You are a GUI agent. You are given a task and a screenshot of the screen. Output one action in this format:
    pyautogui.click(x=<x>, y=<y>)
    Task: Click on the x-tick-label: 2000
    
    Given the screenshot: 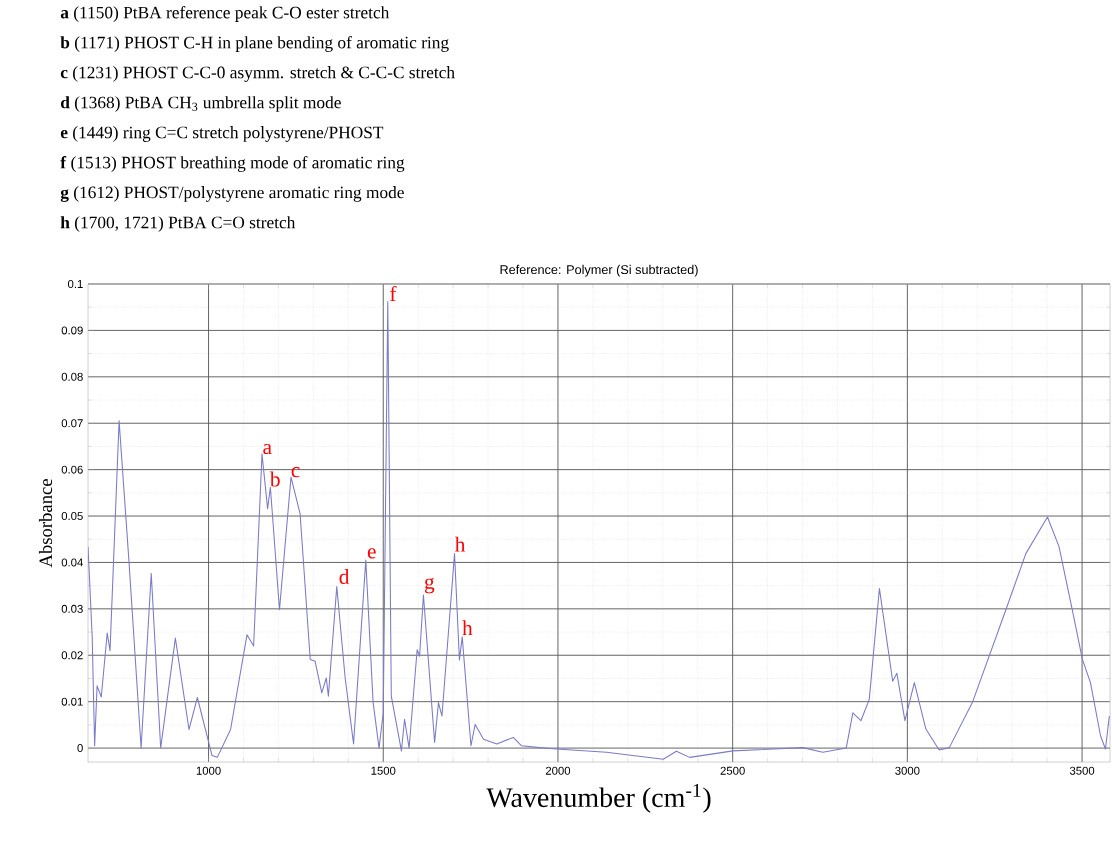 What is the action you would take?
    pyautogui.click(x=558, y=770)
    